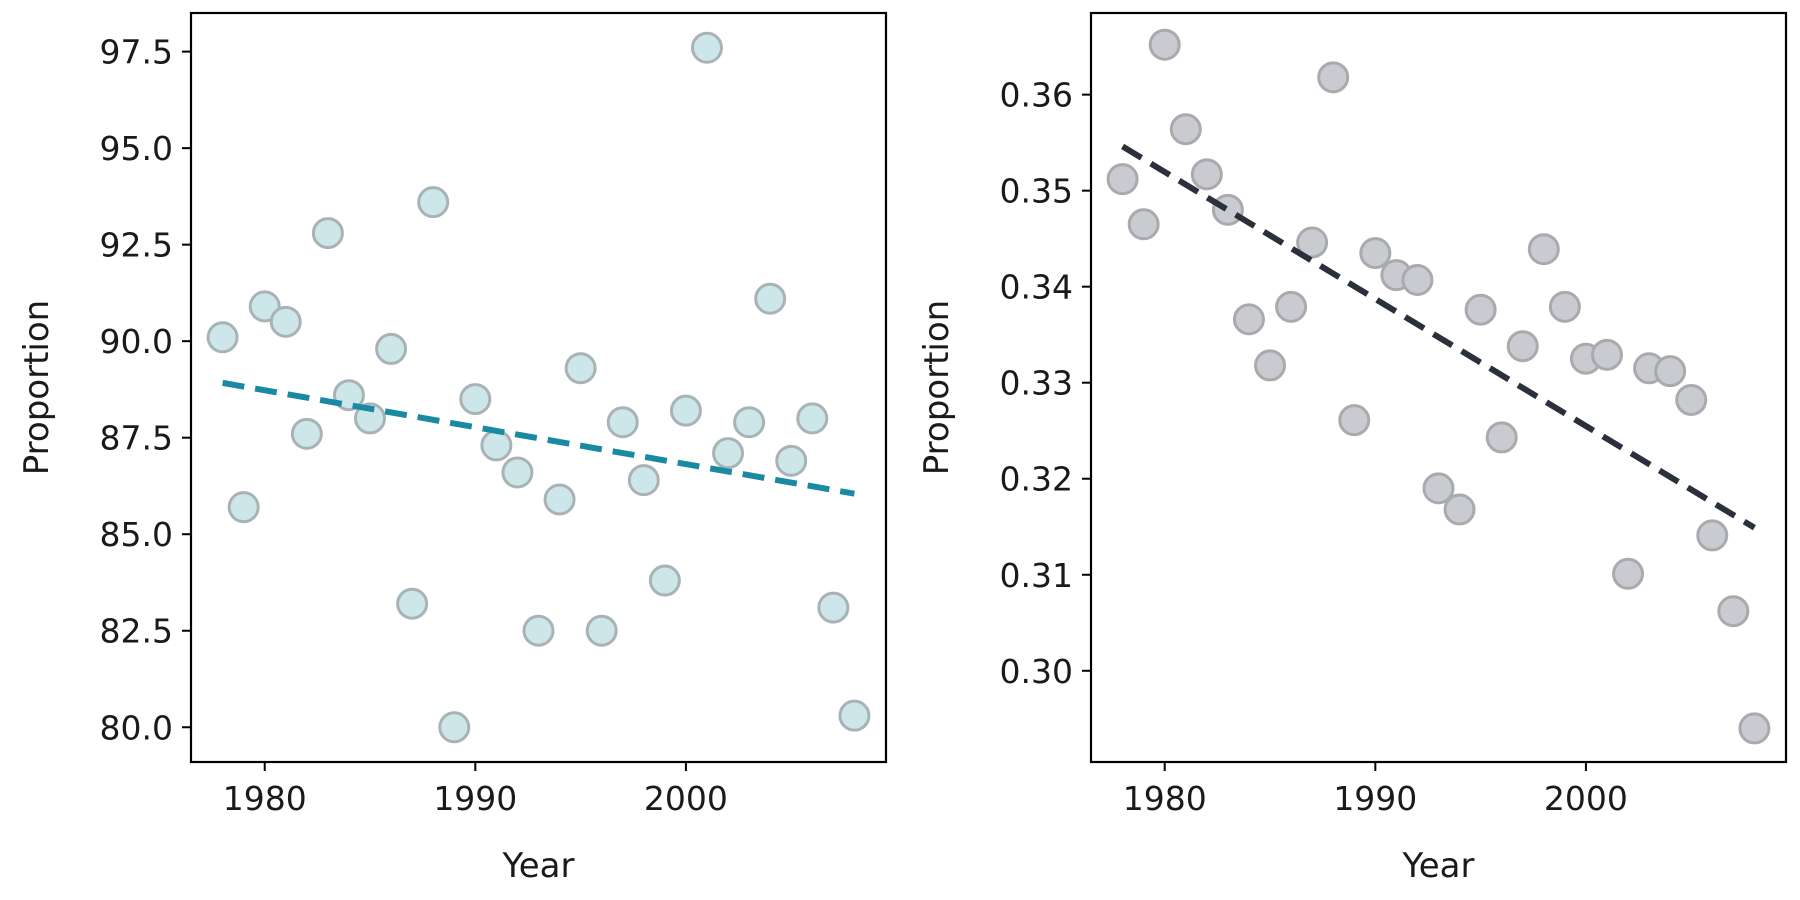 The height and width of the screenshot is (900, 1800). What do you see at coordinates (1036, 287) in the screenshot?
I see `y-tick-label: 0.34` at bounding box center [1036, 287].